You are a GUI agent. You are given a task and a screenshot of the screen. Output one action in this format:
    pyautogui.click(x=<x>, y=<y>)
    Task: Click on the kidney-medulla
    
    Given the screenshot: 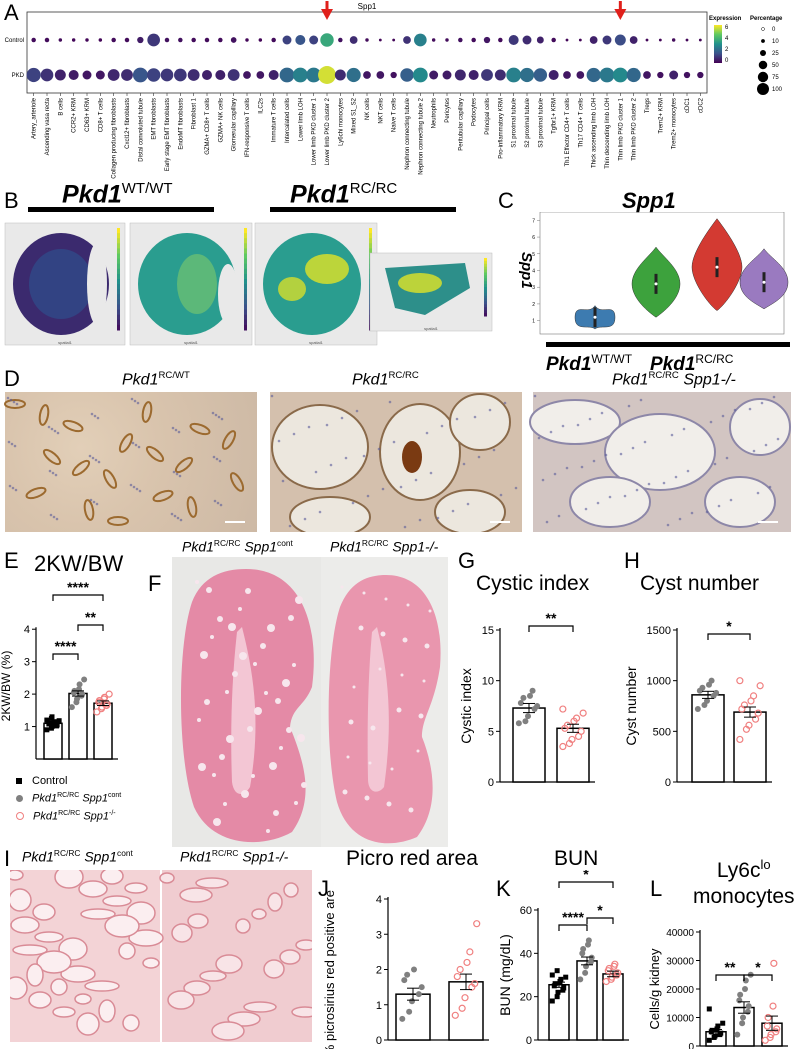 What is the action you would take?
    pyautogui.click(x=378, y=709)
    